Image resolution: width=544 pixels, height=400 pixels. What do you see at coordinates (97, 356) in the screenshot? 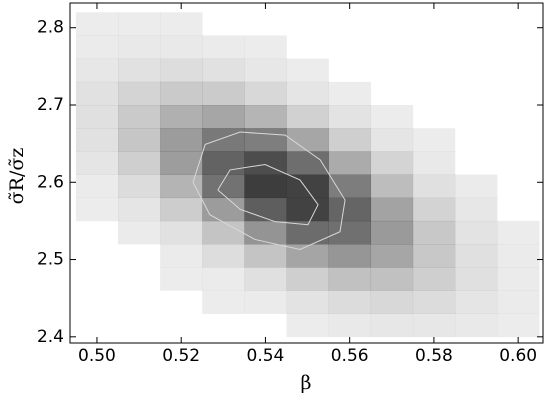
I see `x-tick-label: 0.50` at bounding box center [97, 356].